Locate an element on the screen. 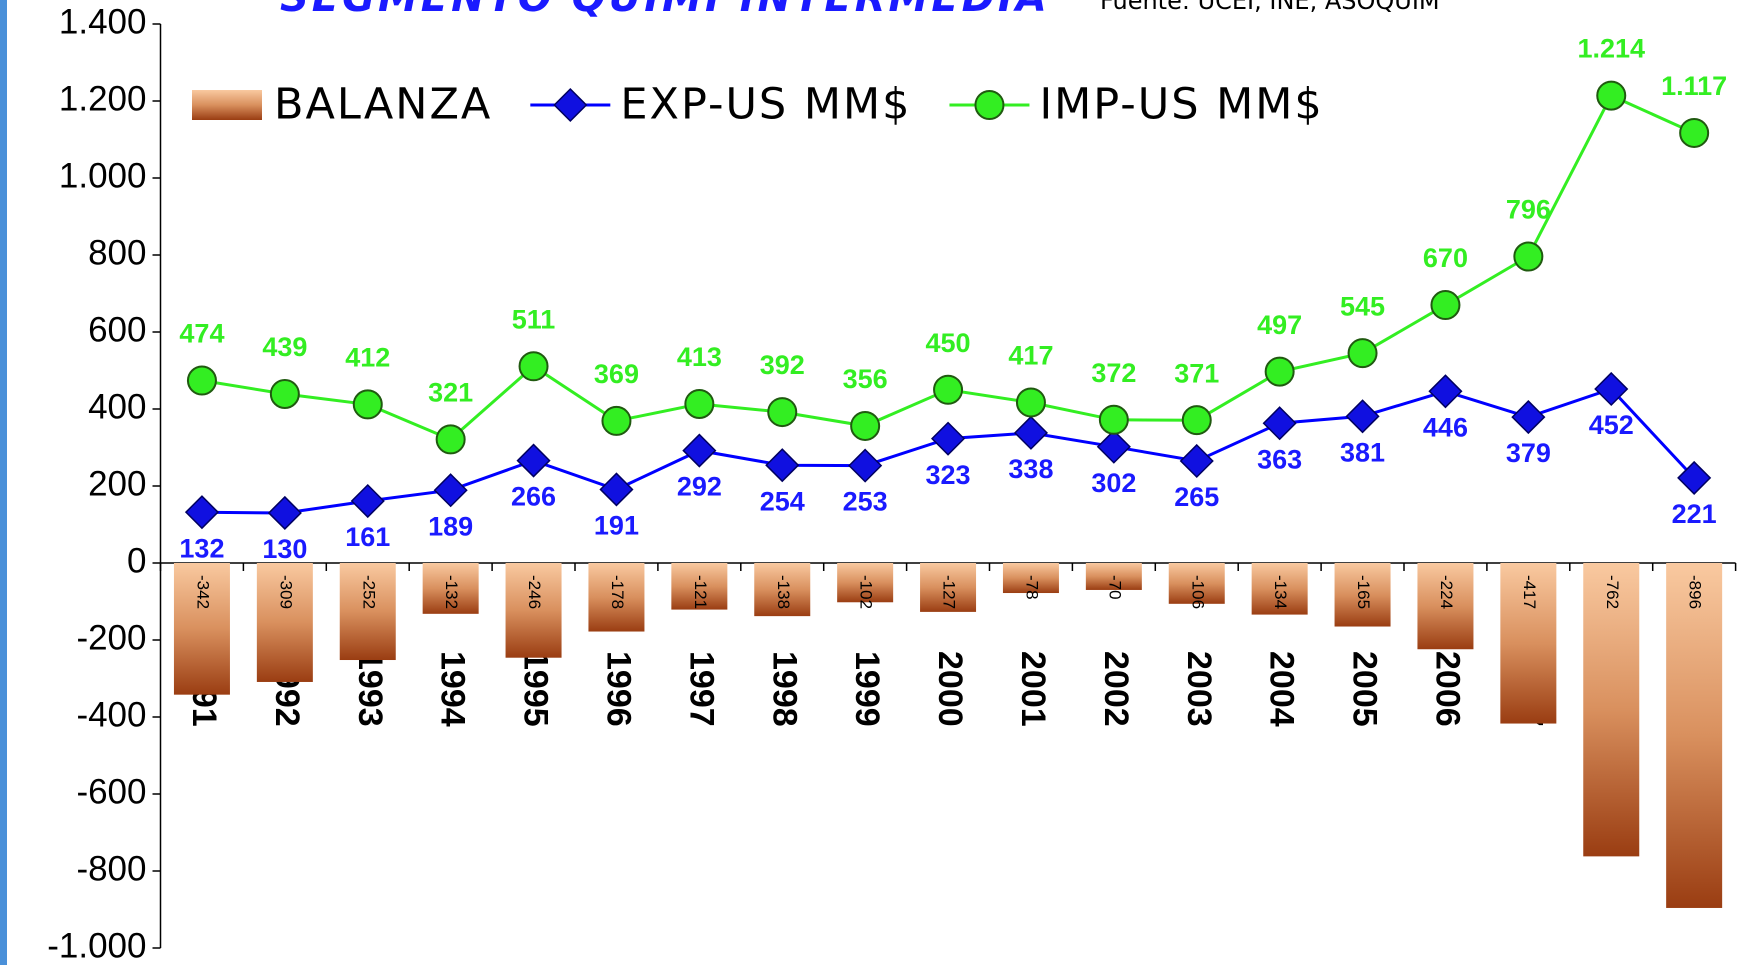 The width and height of the screenshot is (1738, 965). x-tick-label: 1997 is located at coordinates (701, 689).